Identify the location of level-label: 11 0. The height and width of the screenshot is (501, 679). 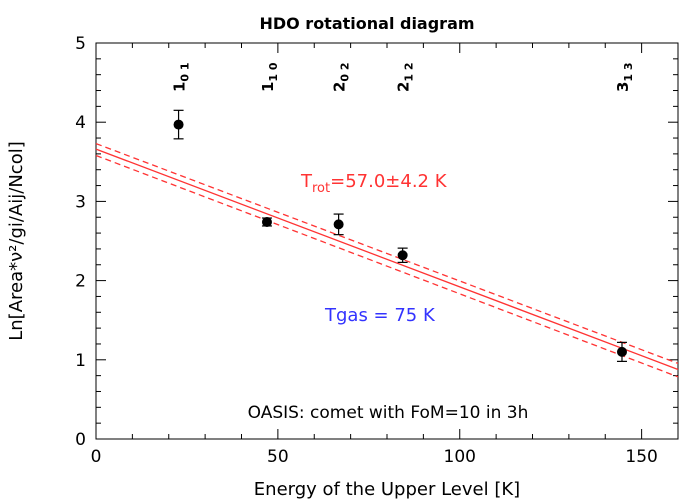
(269, 77).